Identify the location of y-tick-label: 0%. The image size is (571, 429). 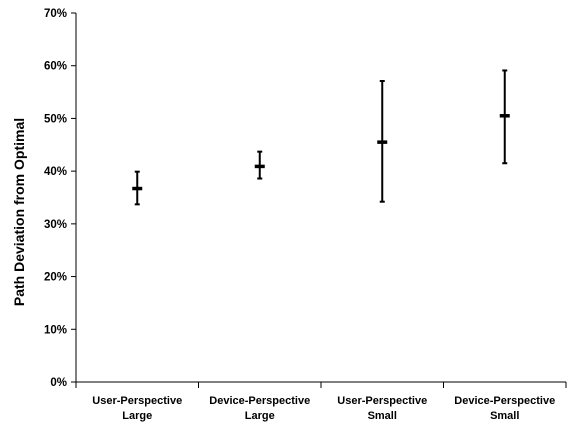
(58, 383).